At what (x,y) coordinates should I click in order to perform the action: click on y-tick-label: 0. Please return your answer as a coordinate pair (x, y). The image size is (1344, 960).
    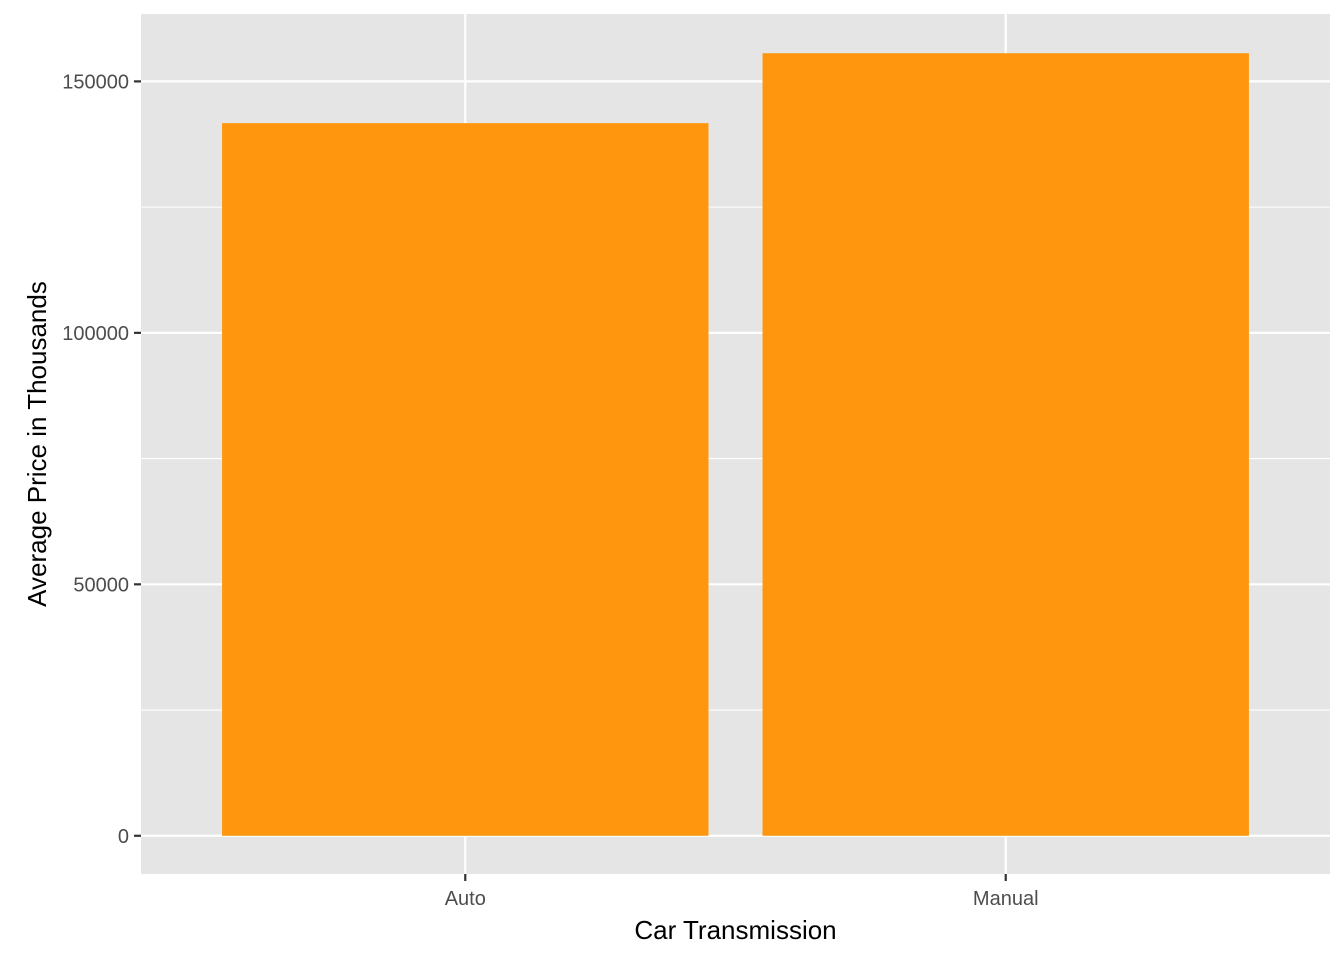
    Looking at the image, I should click on (123, 837).